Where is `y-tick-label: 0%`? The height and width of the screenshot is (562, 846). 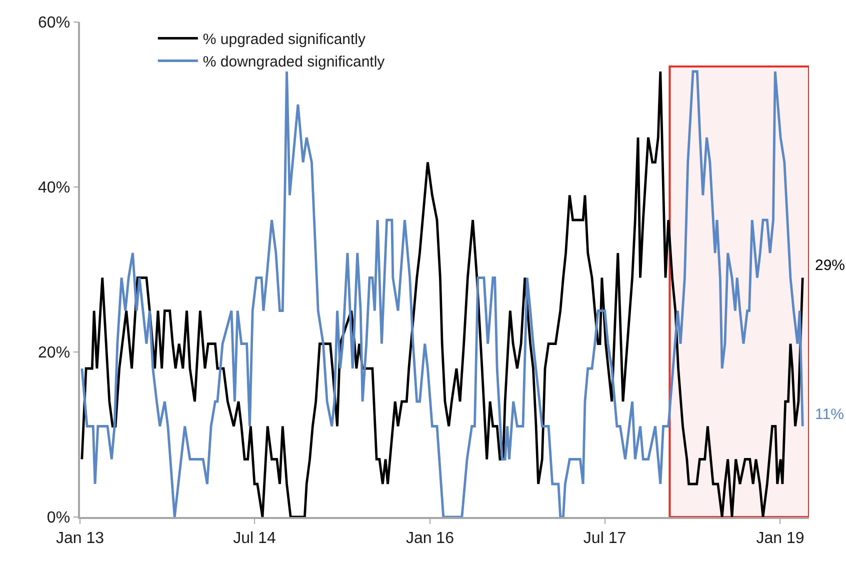
y-tick-label: 0% is located at coordinates (58, 518).